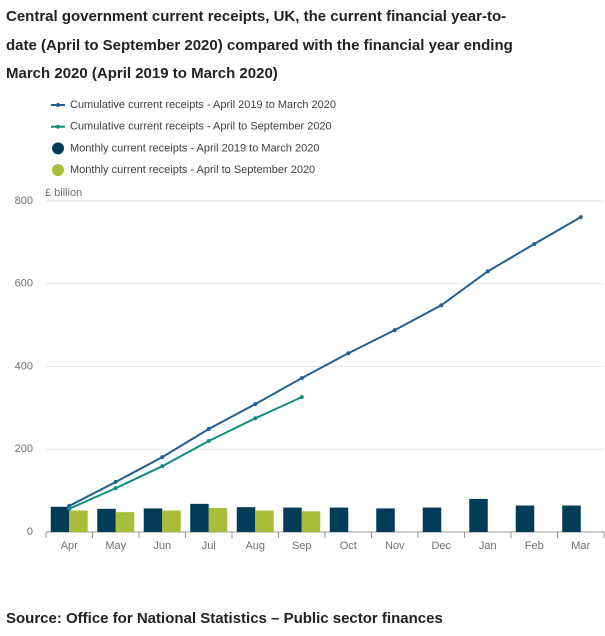 This screenshot has width=605, height=636. I want to click on y-tick-label: 200, so click(24, 449).